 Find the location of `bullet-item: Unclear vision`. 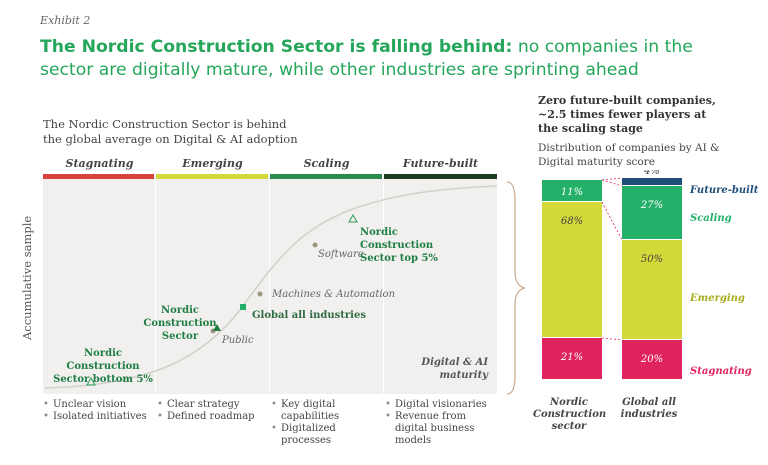

bullet-item: Unclear vision is located at coordinates (99, 405).